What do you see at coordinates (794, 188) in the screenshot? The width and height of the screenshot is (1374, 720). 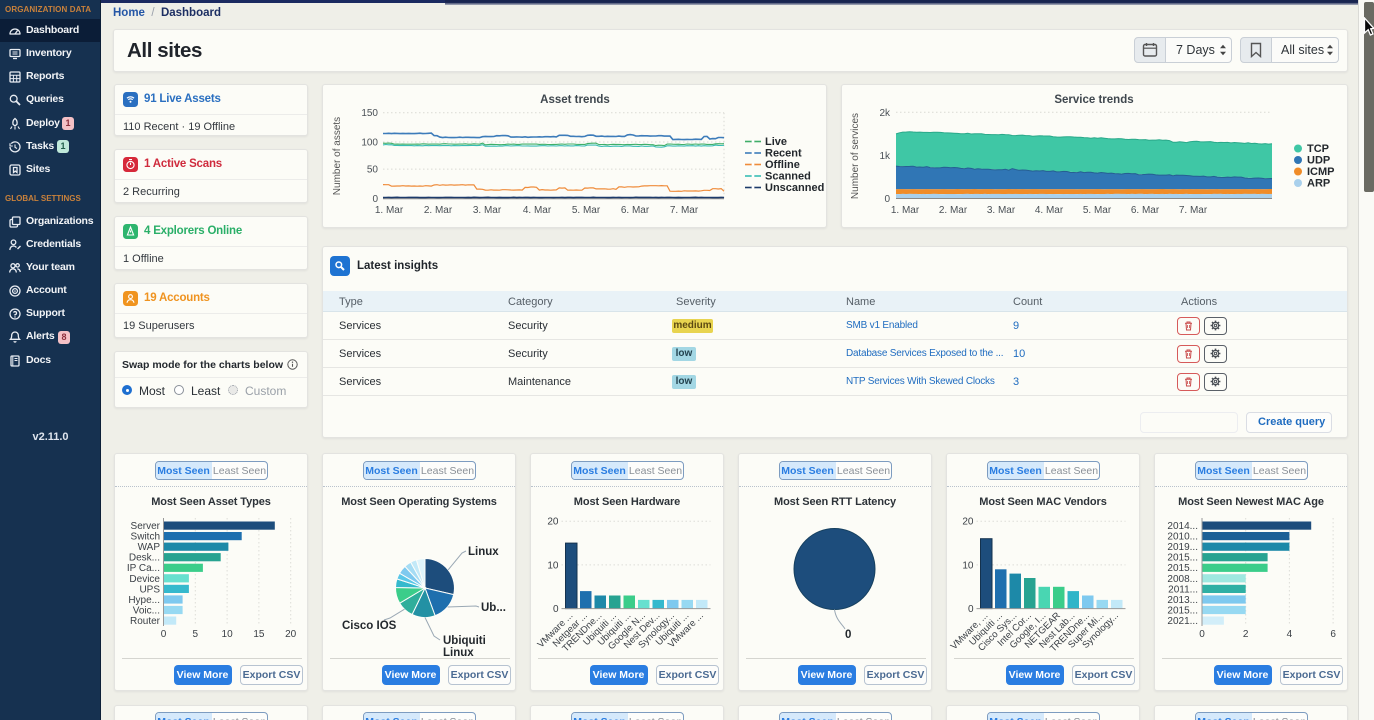 I see `svg-text: Unscanned` at bounding box center [794, 188].